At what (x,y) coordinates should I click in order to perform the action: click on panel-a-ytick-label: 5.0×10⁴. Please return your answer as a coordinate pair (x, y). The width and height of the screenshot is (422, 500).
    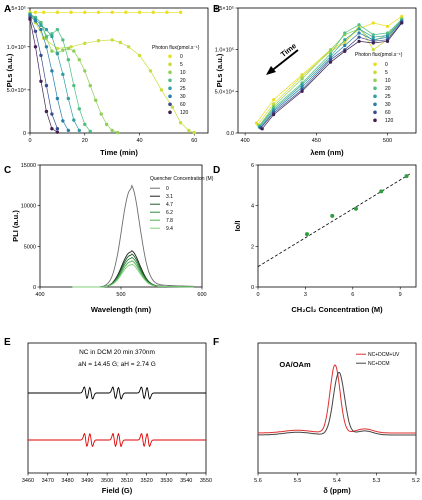
    Looking at the image, I should click on (17, 90).